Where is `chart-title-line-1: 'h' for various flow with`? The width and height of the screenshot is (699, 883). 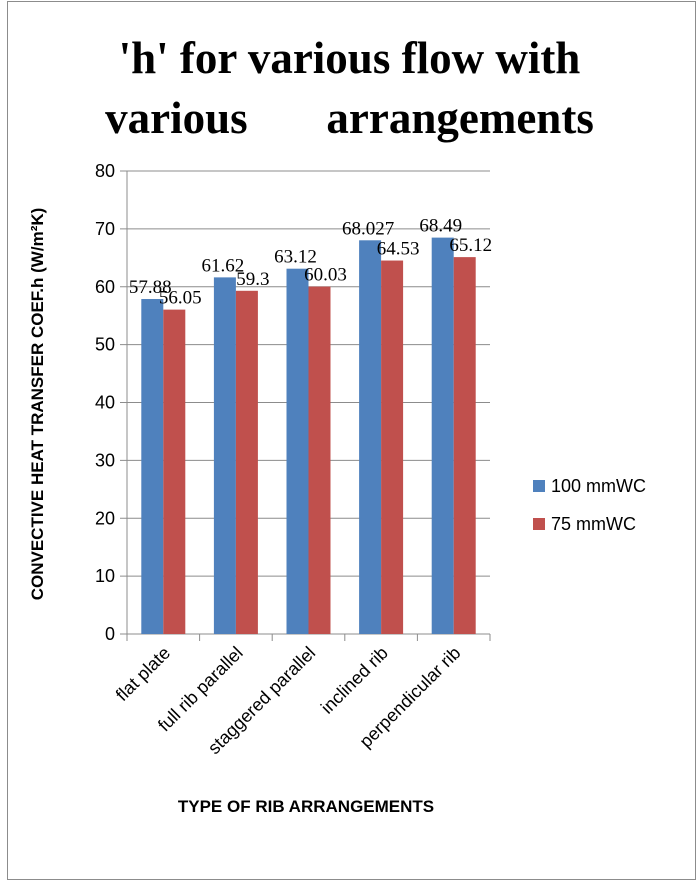 chart-title-line-1: 'h' for various flow with is located at coordinates (349, 58).